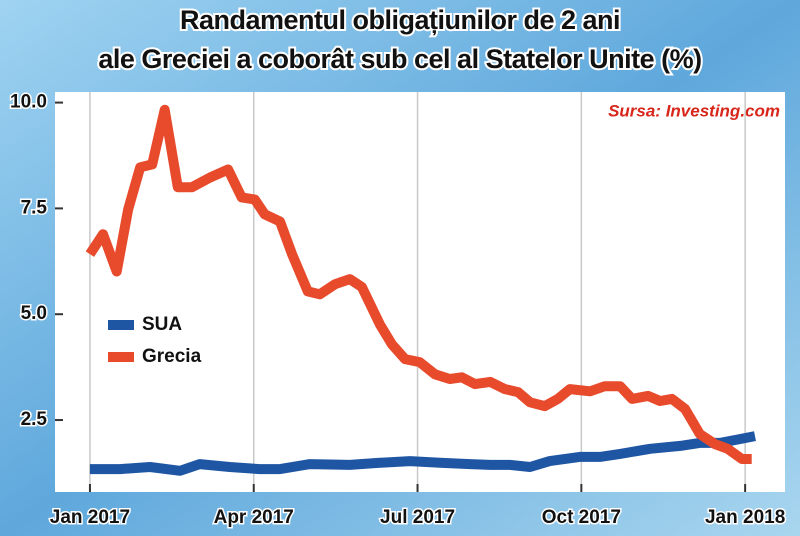 The width and height of the screenshot is (800, 536). I want to click on x-tick-label: Jul 2017, so click(417, 517).